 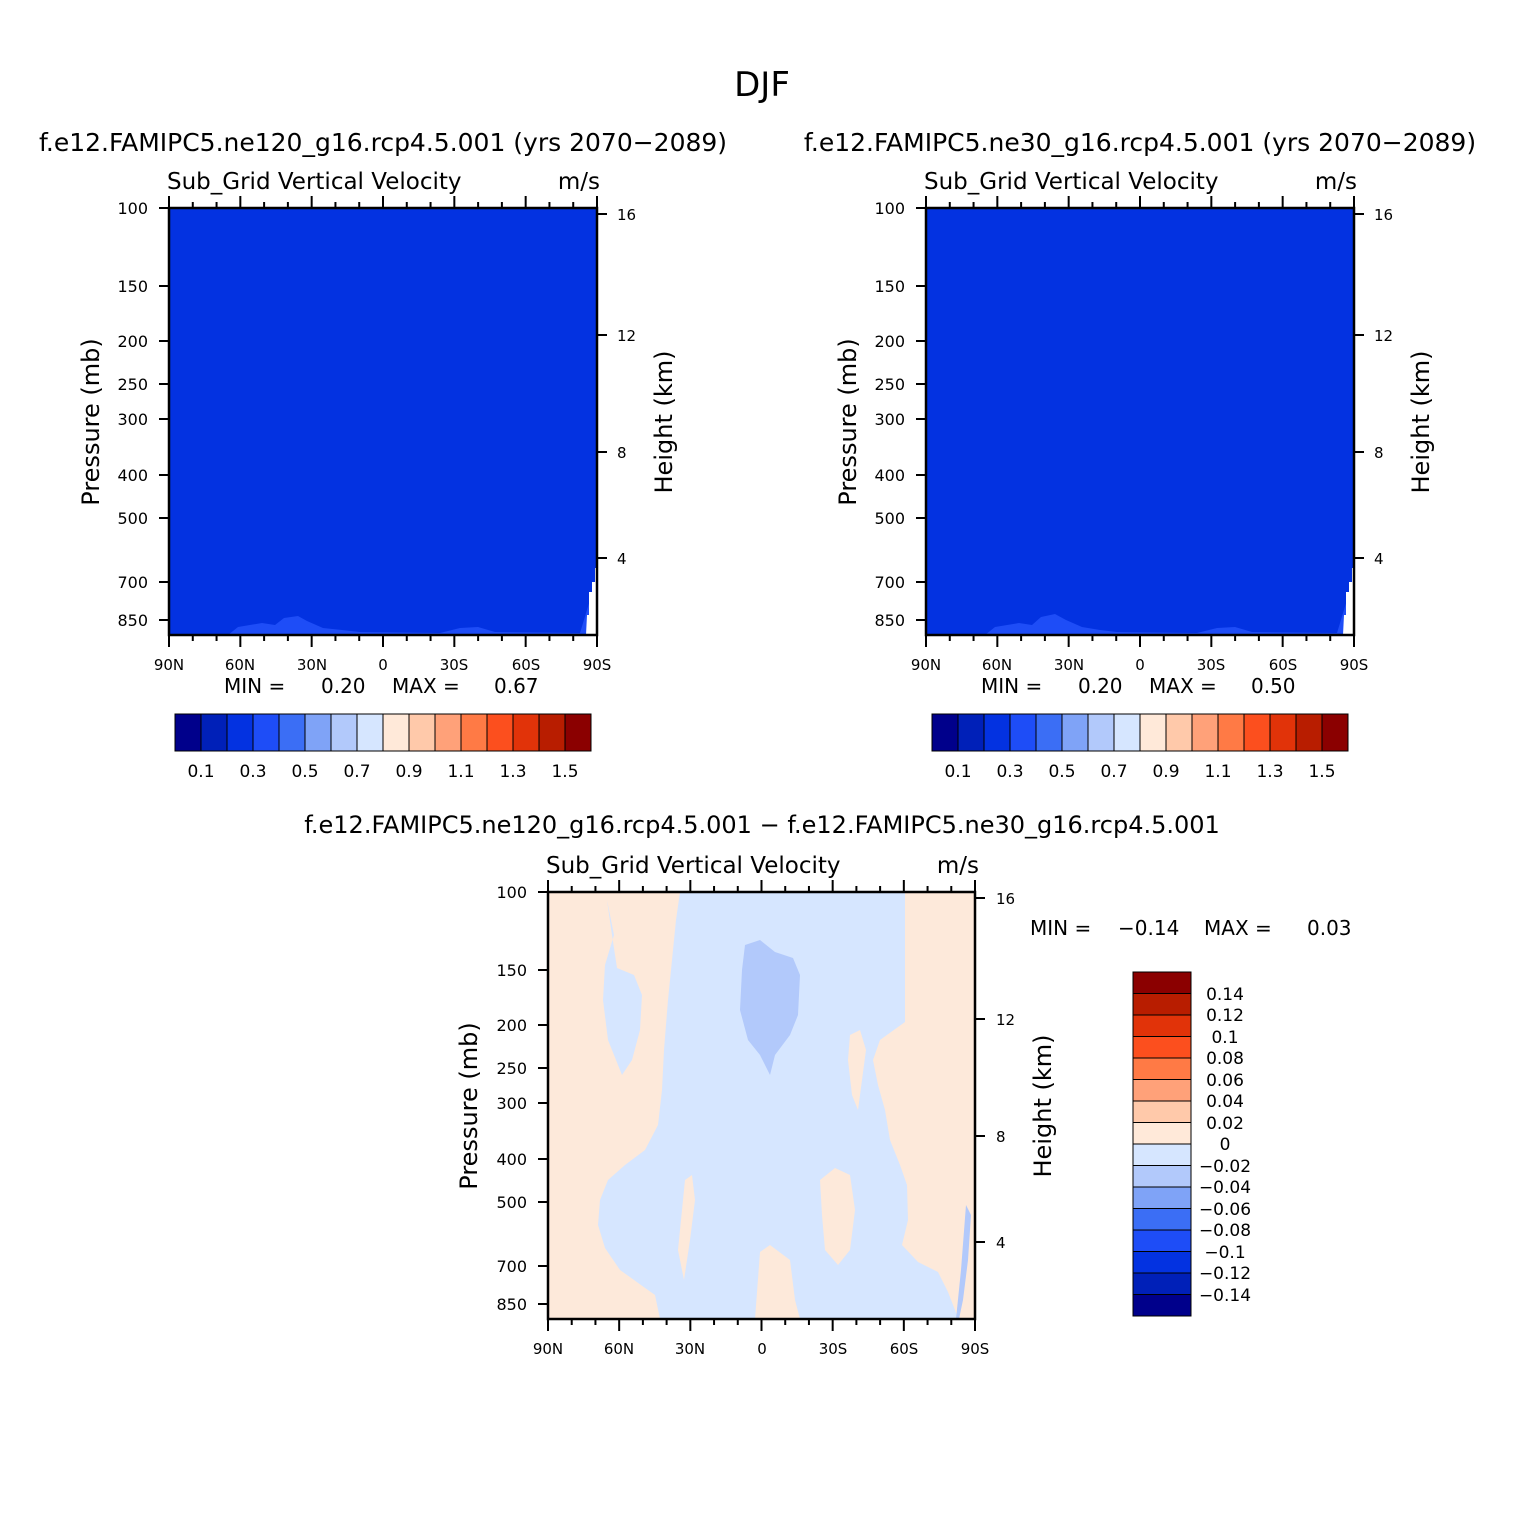 I want to click on colorbar-label: −0.1, so click(x=1224, y=1253).